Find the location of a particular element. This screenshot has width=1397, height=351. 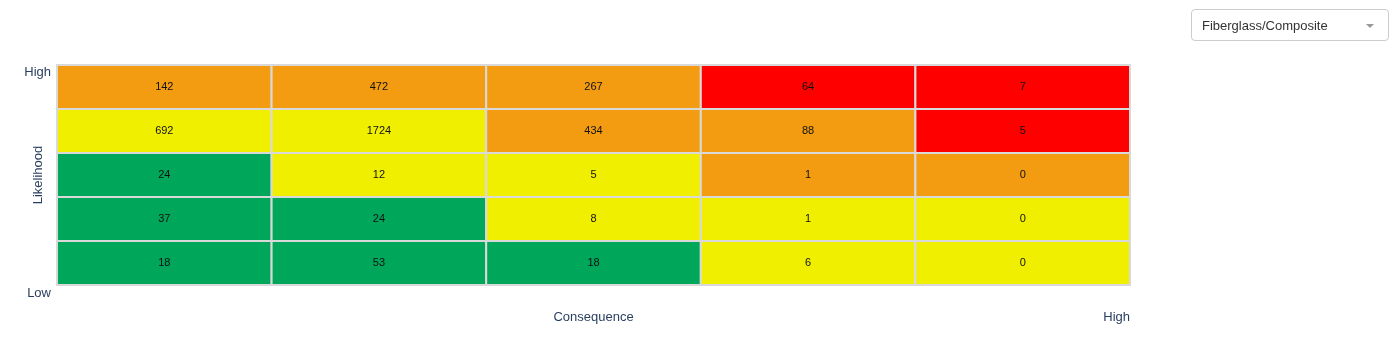

data-label: 37 is located at coordinates (164, 218).